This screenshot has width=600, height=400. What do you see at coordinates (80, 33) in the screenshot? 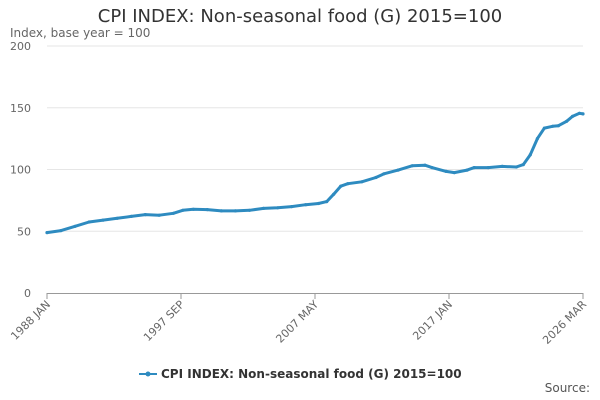
I see `y-axis-unit-label: Index, base year = 100` at bounding box center [80, 33].